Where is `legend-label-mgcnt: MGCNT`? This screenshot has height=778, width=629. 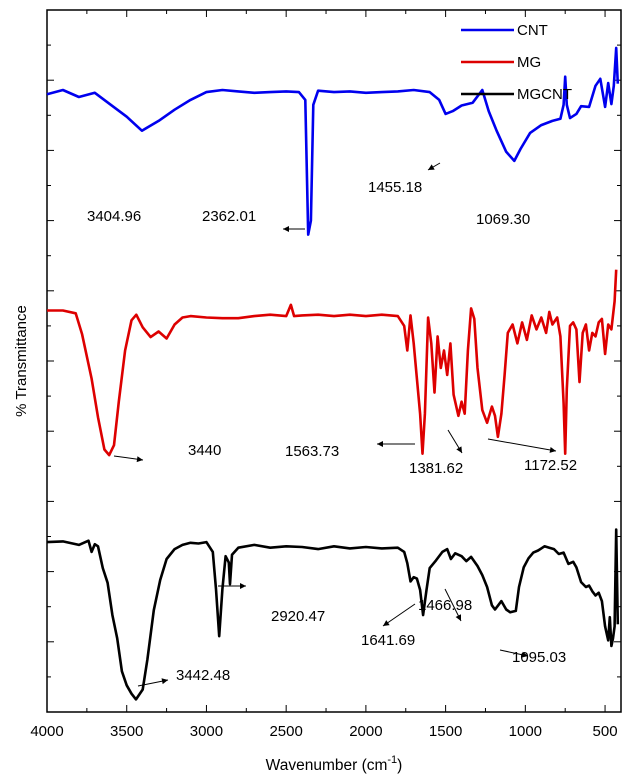 legend-label-mgcnt: MGCNT is located at coordinates (544, 94).